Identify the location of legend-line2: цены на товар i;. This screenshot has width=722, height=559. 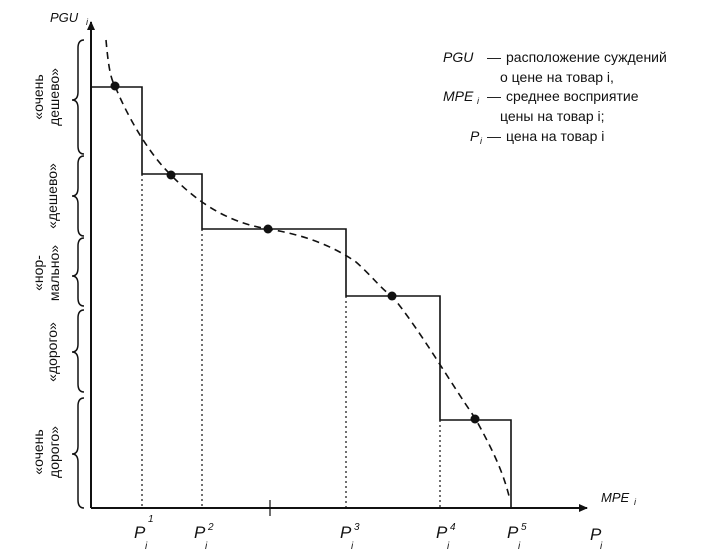
(552, 116).